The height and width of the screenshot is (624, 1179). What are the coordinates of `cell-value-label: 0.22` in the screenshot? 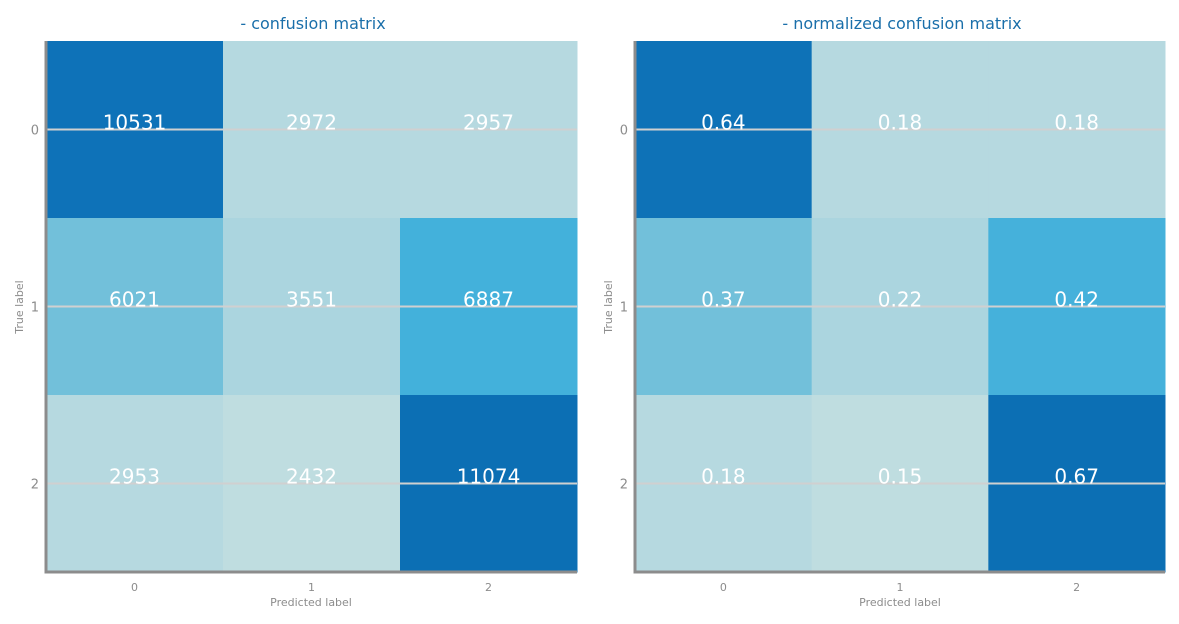 It's located at (900, 300).